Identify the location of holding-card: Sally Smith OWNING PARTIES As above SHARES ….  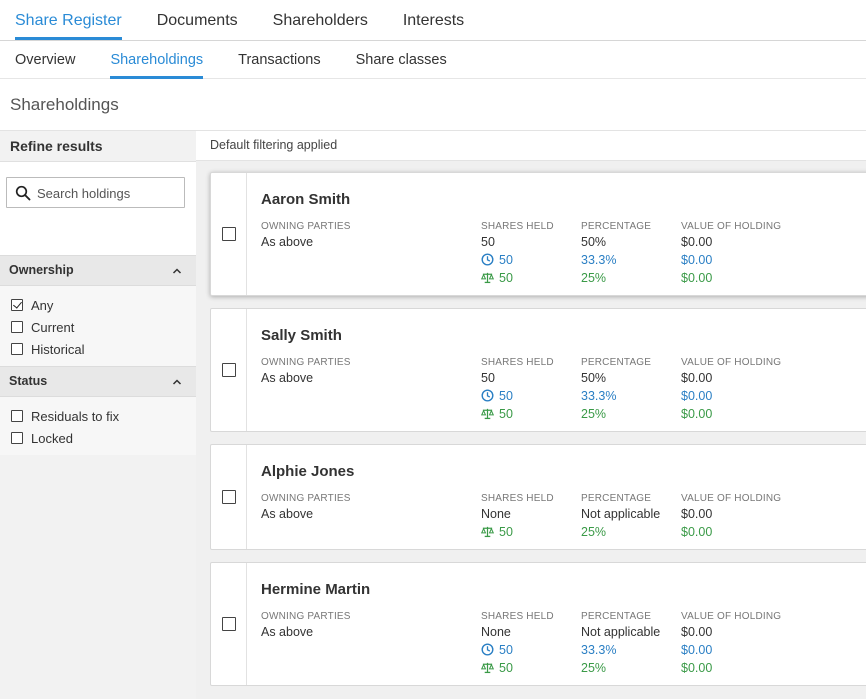
(538, 370).